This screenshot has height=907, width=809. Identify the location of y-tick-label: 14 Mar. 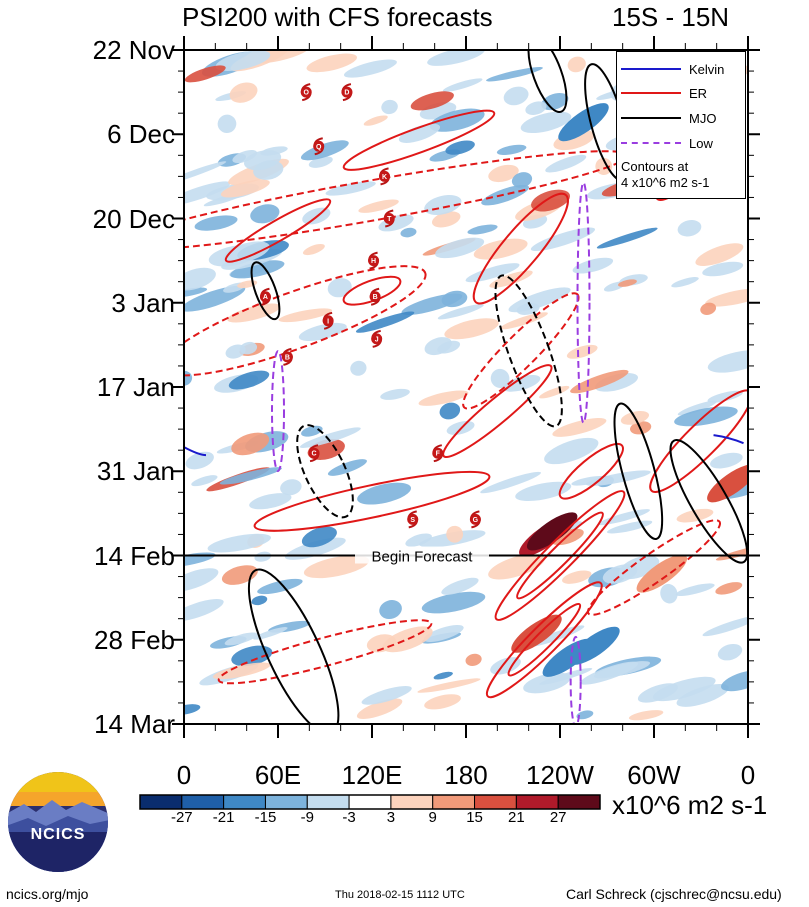
(134, 724).